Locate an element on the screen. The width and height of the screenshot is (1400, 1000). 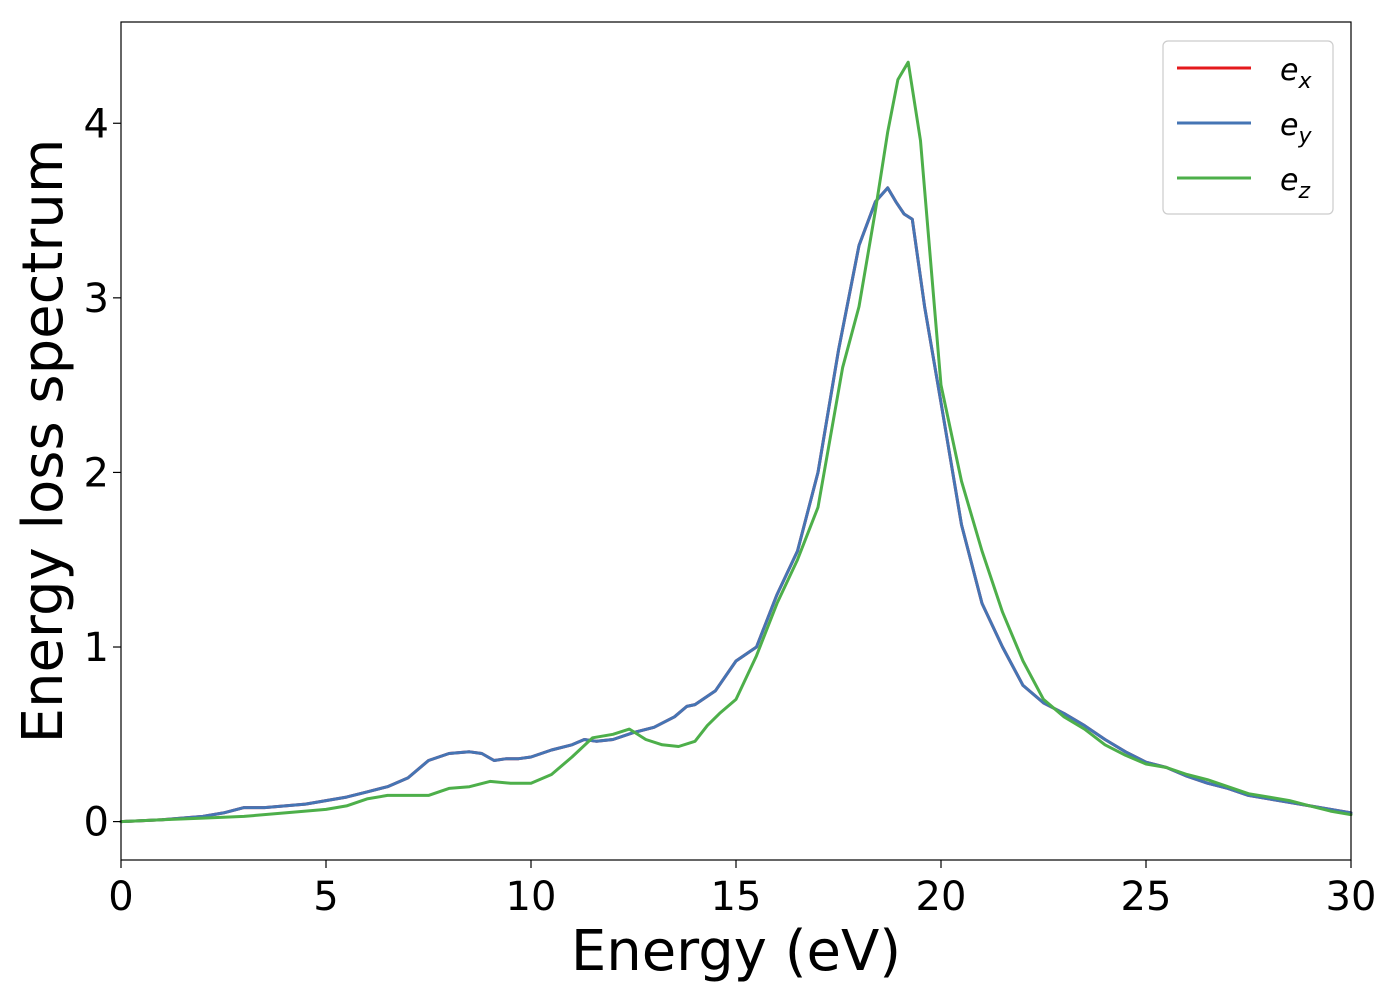
y-ticks: 0 1 2 3 4 is located at coordinates (102, 473).